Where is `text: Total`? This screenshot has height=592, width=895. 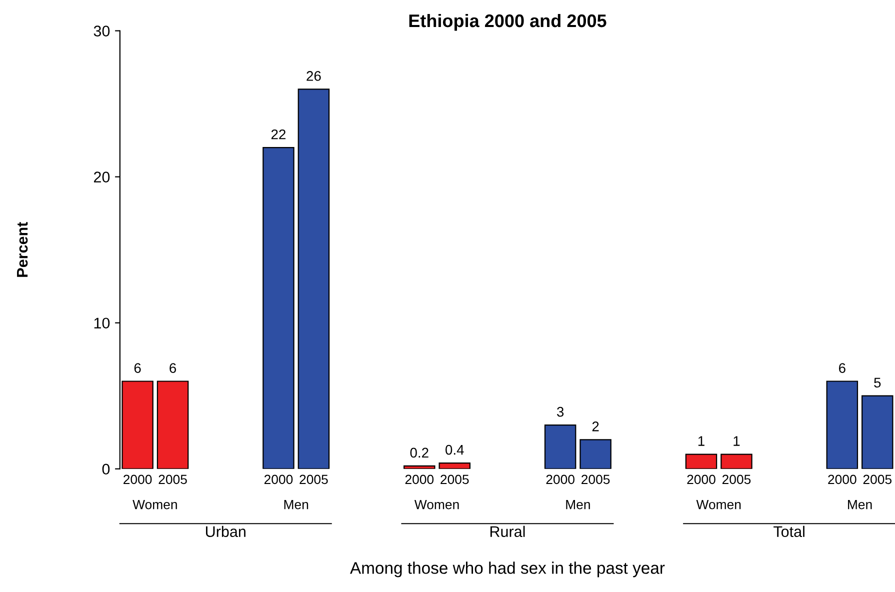 text: Total is located at coordinates (789, 532).